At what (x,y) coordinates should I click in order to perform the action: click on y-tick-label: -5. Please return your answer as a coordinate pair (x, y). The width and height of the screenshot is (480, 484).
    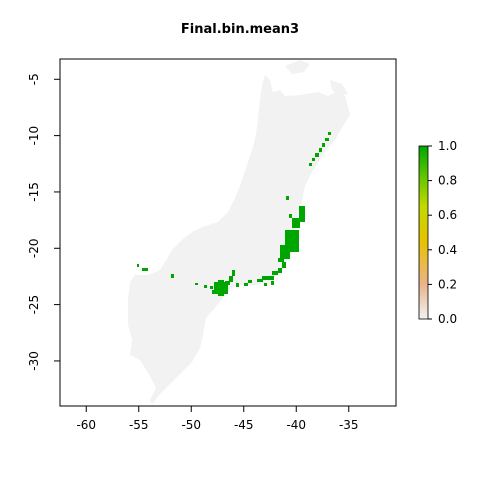
    Looking at the image, I should click on (34, 79).